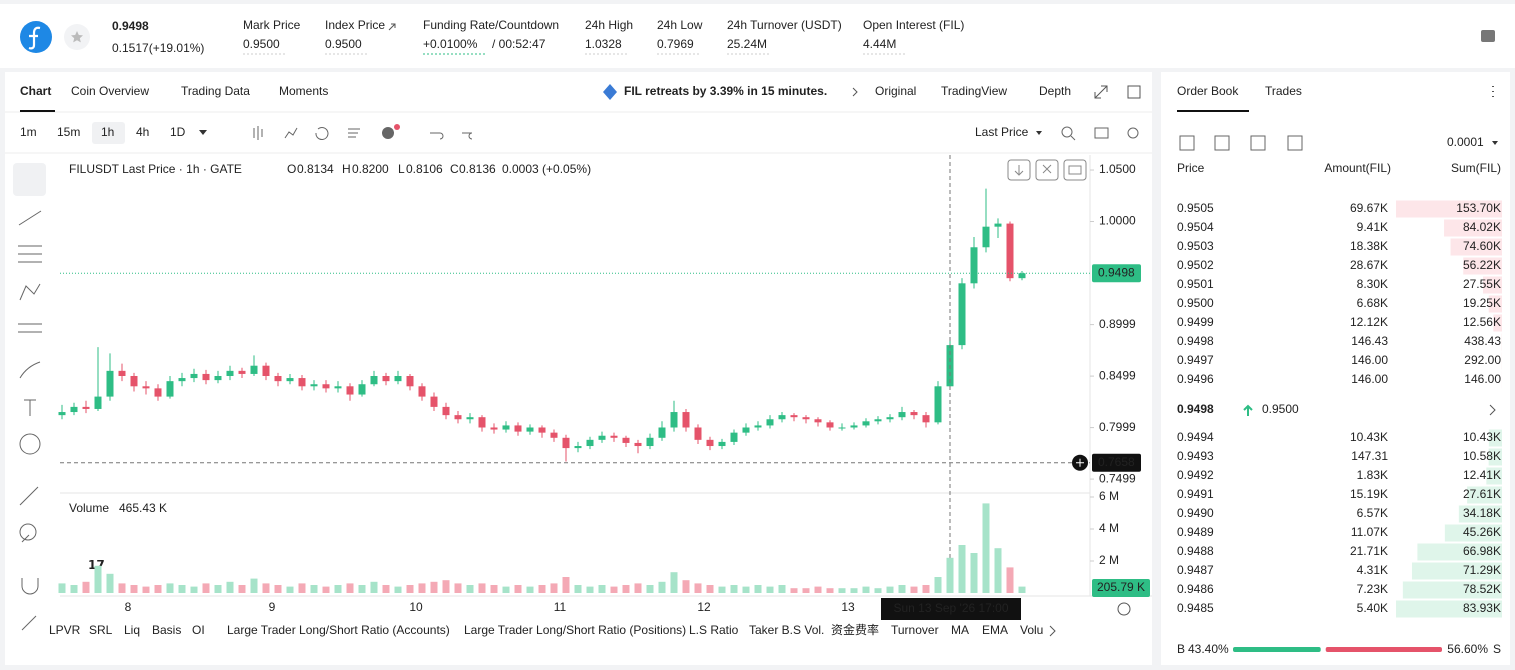  Describe the element at coordinates (915, 630) in the screenshot. I see `indicator-tab: Turnover` at that location.